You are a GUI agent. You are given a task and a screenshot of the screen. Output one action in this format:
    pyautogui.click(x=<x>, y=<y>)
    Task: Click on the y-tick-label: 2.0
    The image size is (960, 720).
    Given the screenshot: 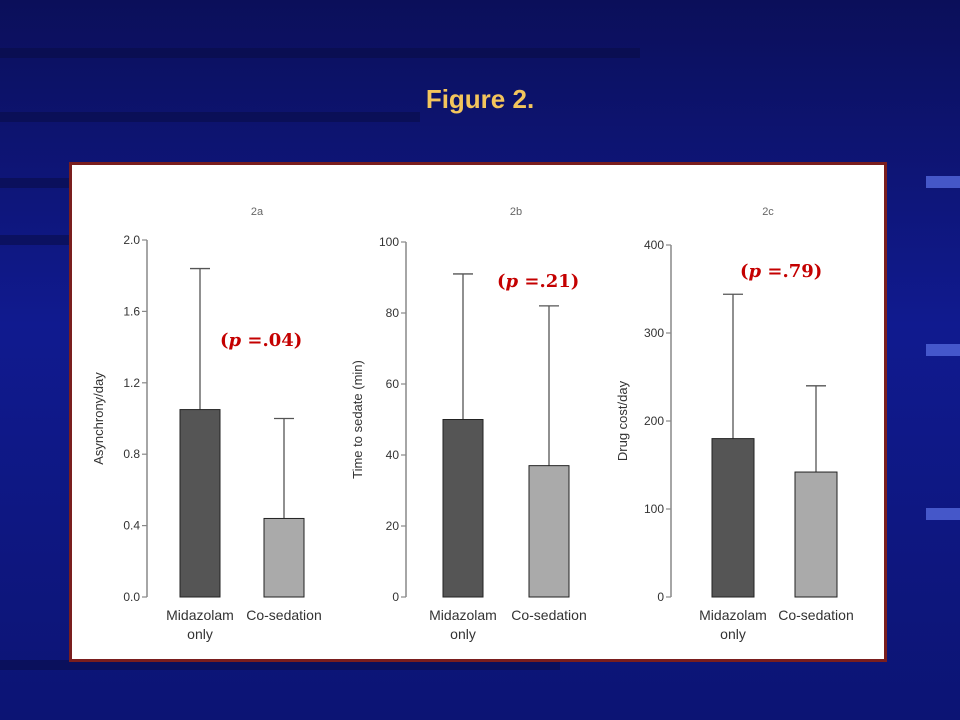 What is the action you would take?
    pyautogui.click(x=131, y=240)
    